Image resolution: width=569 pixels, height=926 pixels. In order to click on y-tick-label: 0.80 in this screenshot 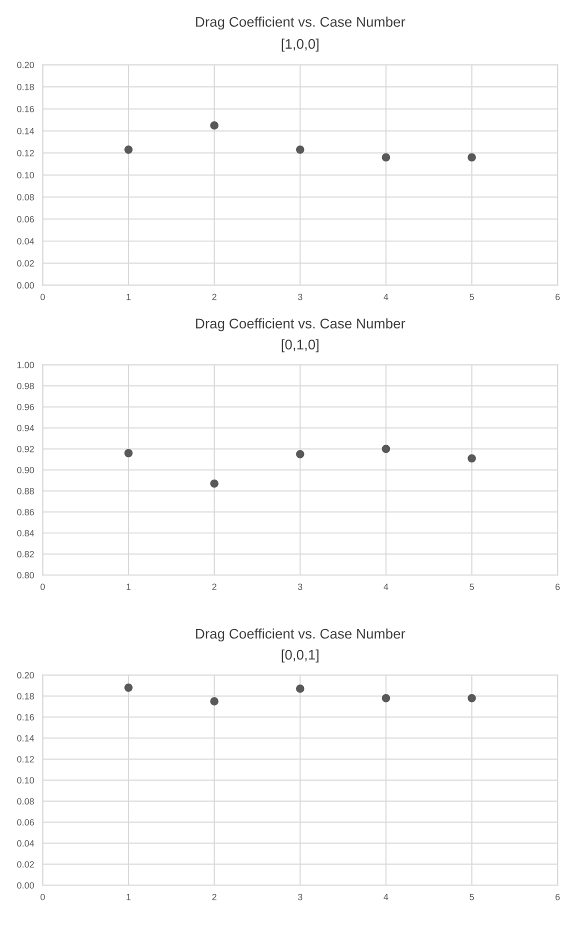, I will do `click(25, 575)`.